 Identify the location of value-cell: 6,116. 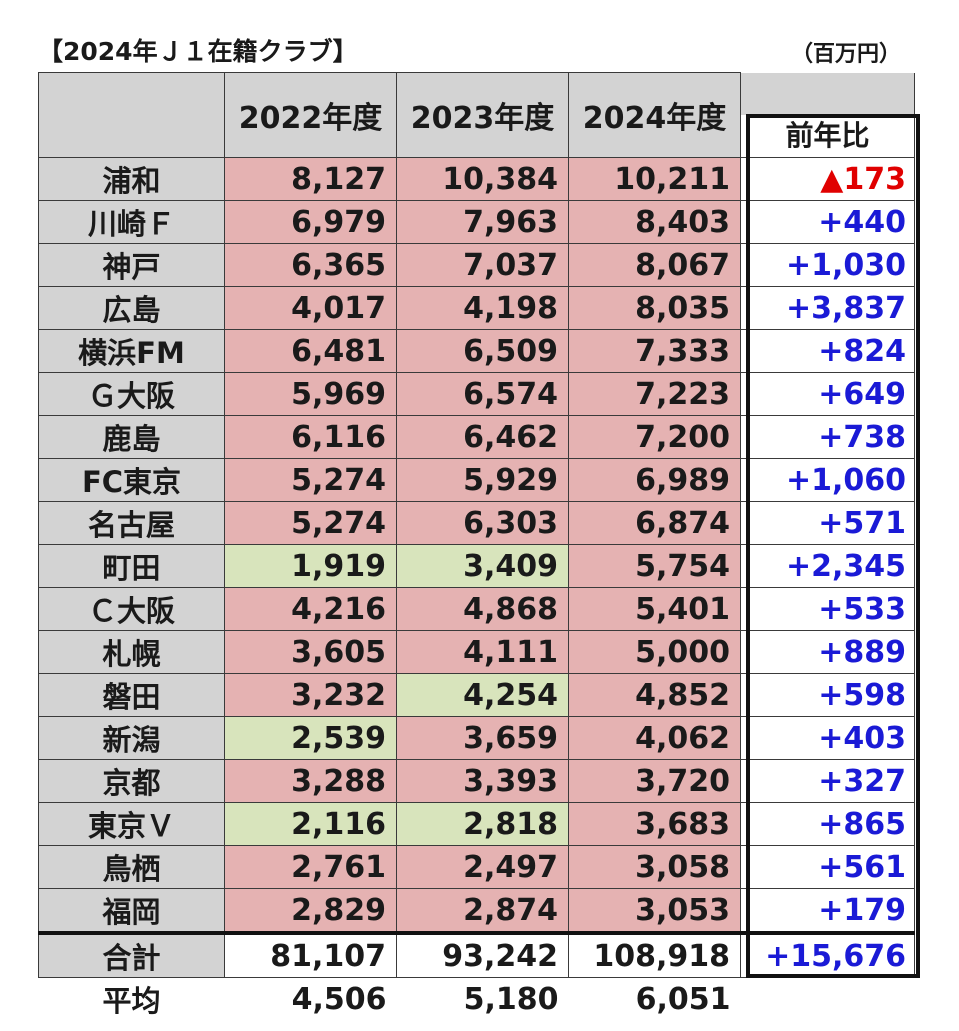
(310, 437).